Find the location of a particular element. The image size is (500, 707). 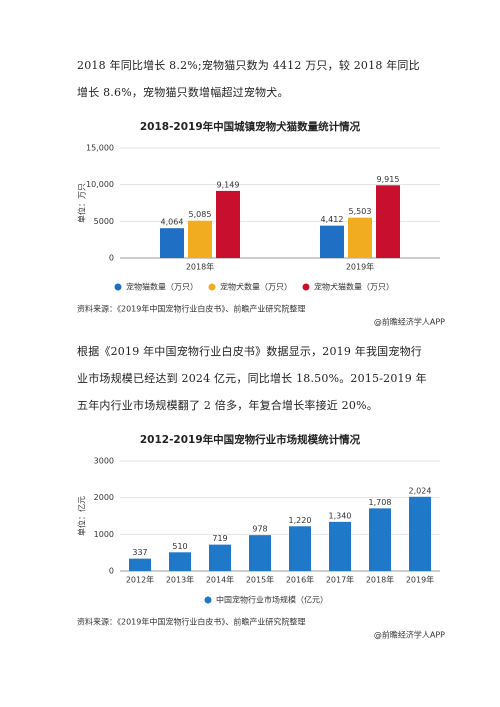

data-label: 5,085 is located at coordinates (200, 214).